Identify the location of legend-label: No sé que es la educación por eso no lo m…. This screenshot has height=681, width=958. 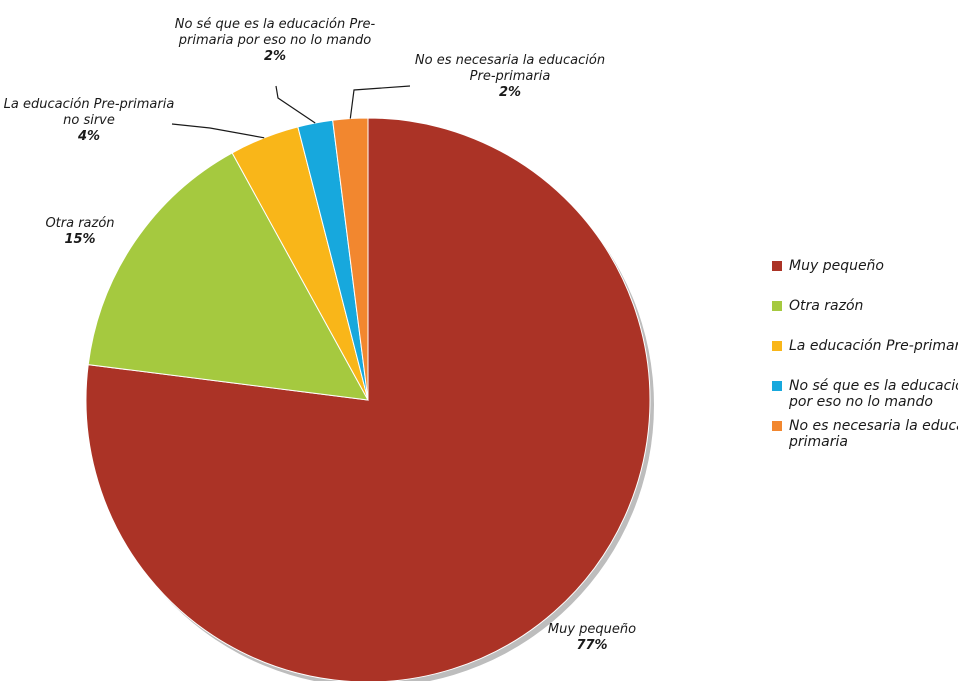
(873, 394).